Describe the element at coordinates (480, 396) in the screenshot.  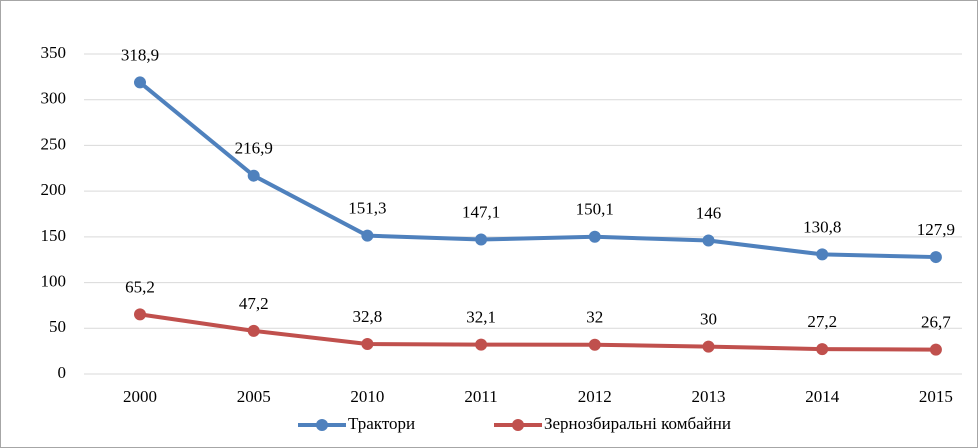
I see `x-tick-label: 2011` at that location.